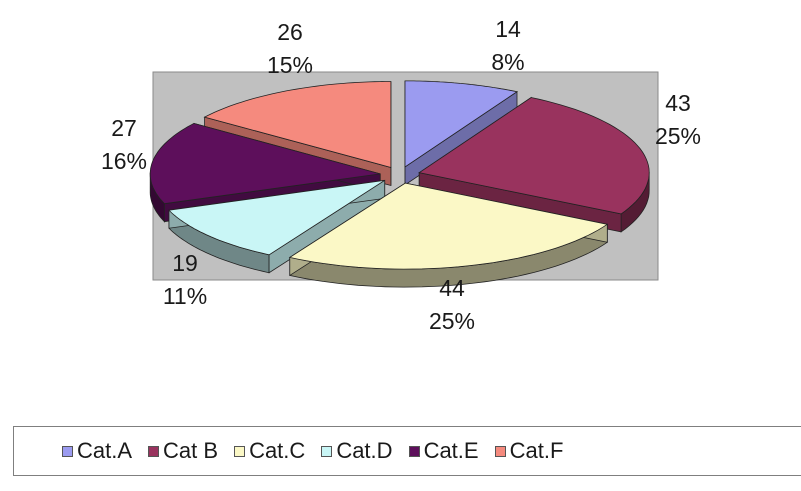 The height and width of the screenshot is (491, 801). What do you see at coordinates (452, 288) in the screenshot?
I see `data-label-value: 44` at bounding box center [452, 288].